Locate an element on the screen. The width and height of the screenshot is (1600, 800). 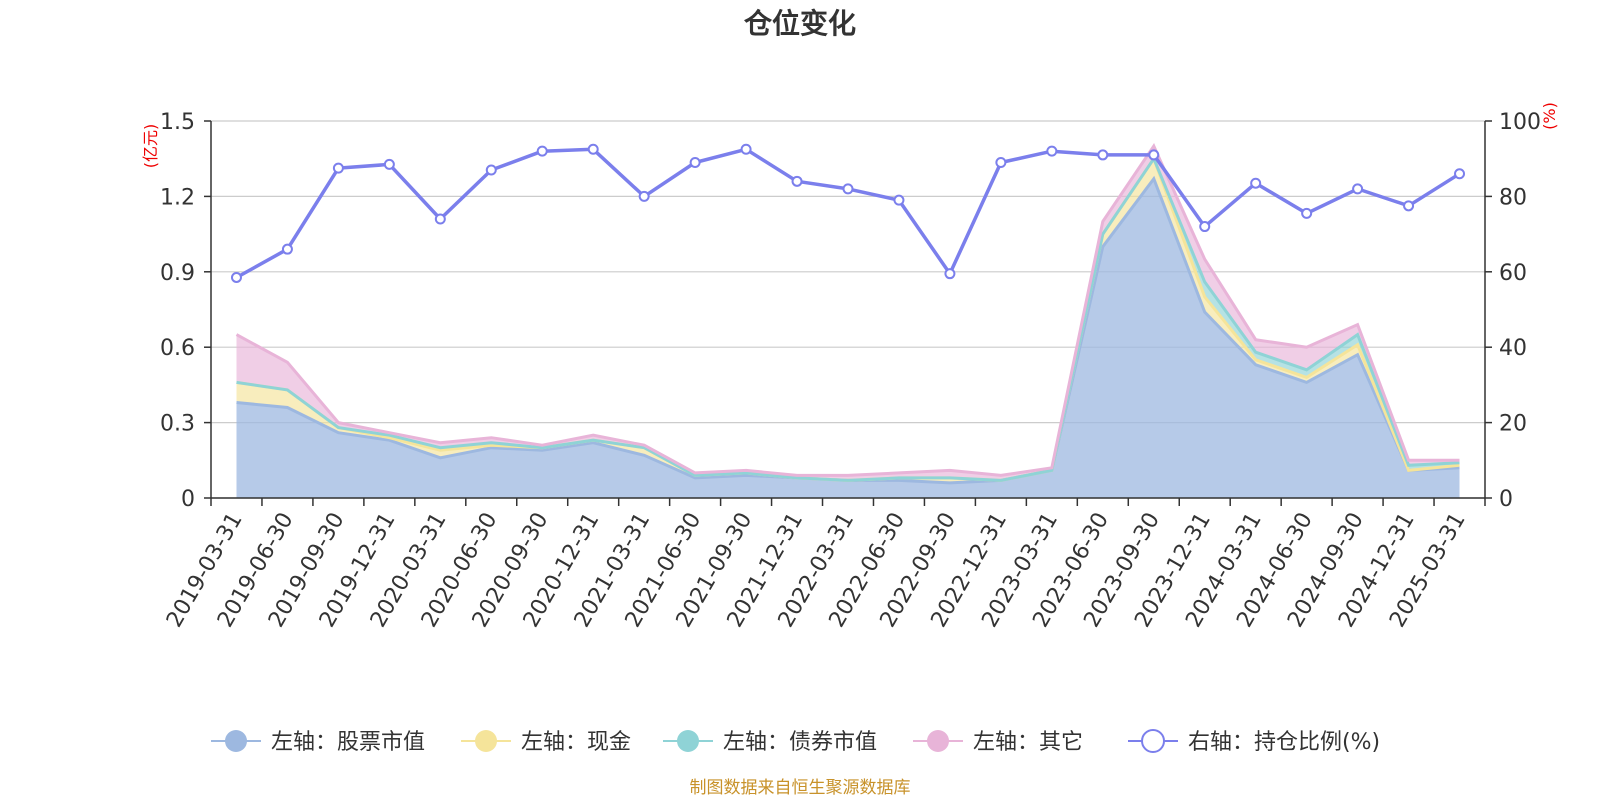
legend-item: 右轴：持仓比例(%) is located at coordinates (1254, 742).